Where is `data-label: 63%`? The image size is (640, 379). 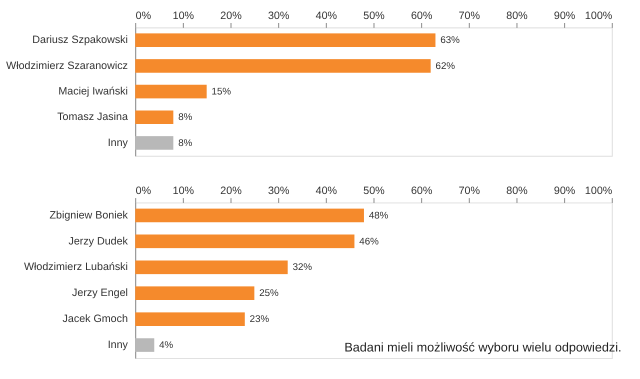
data-label: 63% is located at coordinates (450, 40).